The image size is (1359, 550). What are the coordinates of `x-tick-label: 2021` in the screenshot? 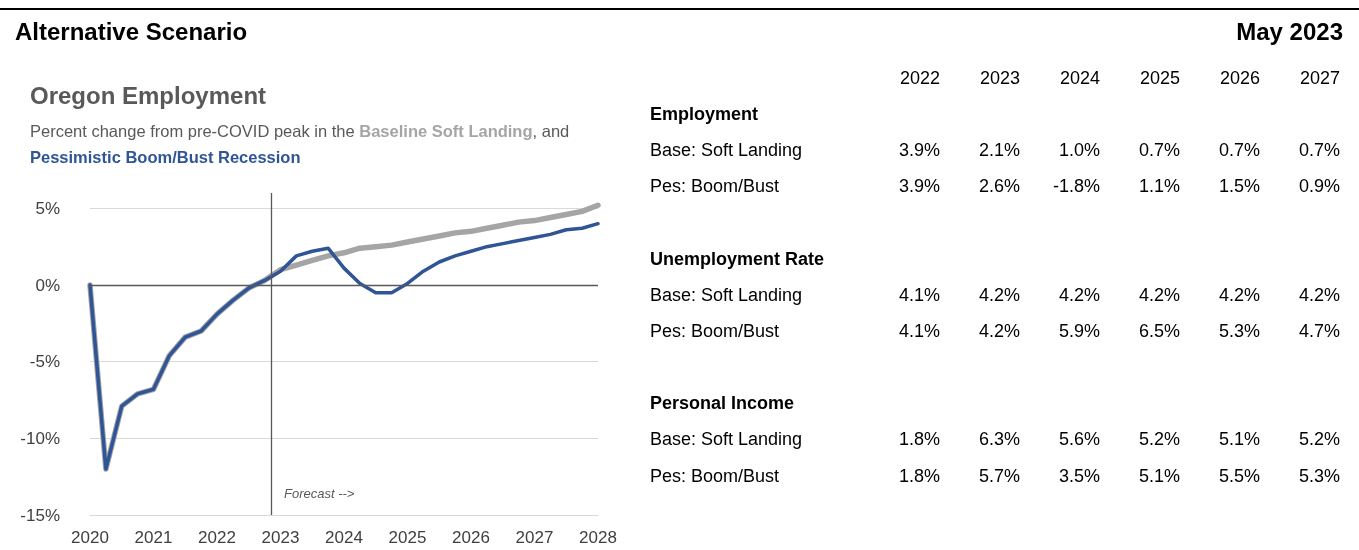 It's located at (153, 537).